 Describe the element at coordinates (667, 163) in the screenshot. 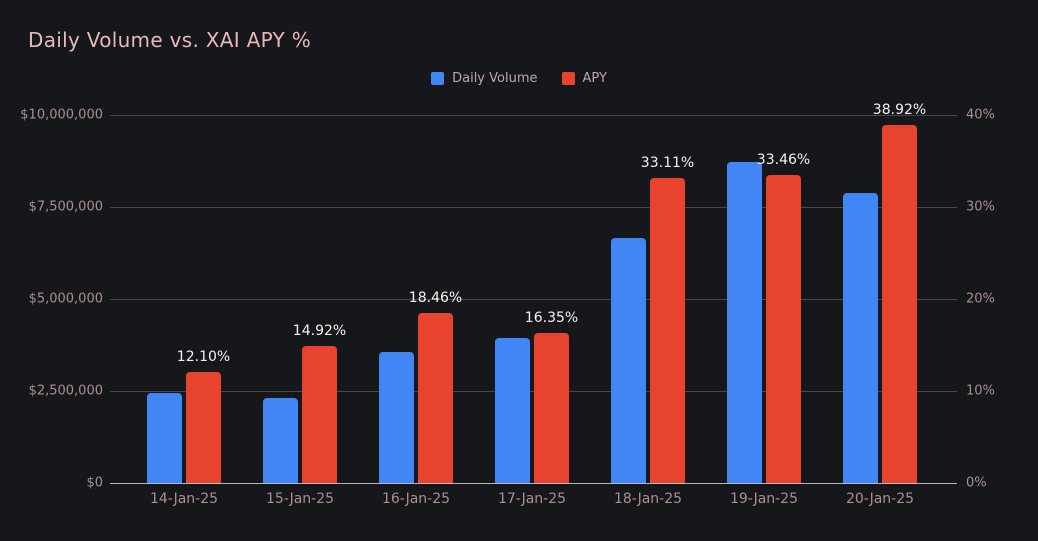

I see `apy-data-label: 33.11%` at that location.